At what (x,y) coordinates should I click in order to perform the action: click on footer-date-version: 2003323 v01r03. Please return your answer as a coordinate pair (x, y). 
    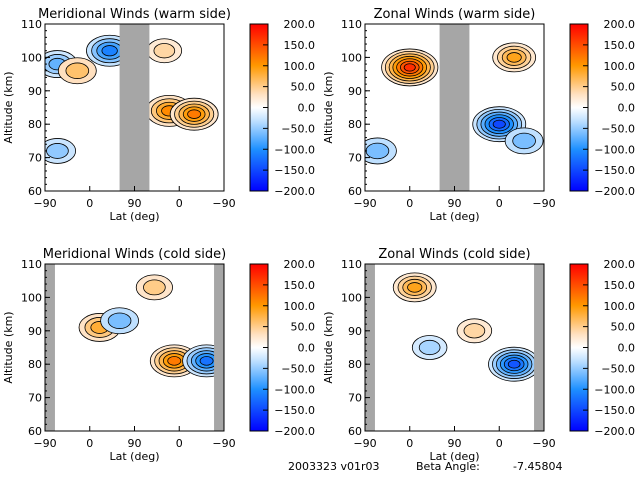
    Looking at the image, I should click on (334, 466).